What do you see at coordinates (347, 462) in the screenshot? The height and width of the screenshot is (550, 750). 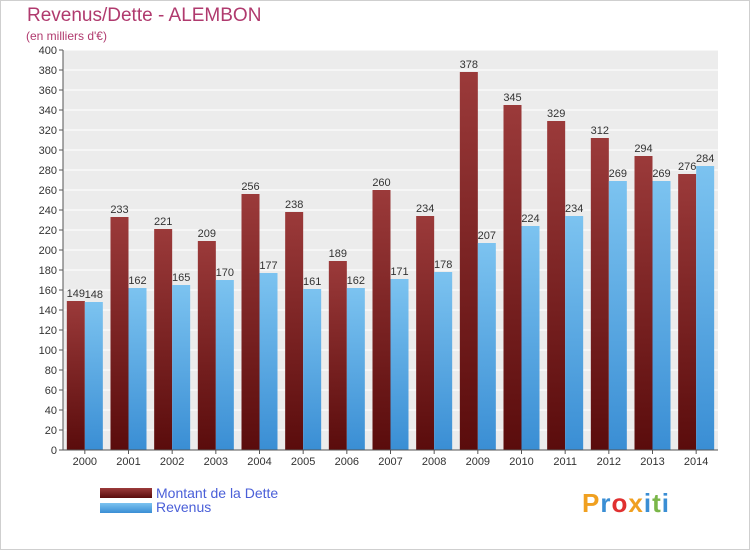 I see `x-tick-label: 2006` at bounding box center [347, 462].